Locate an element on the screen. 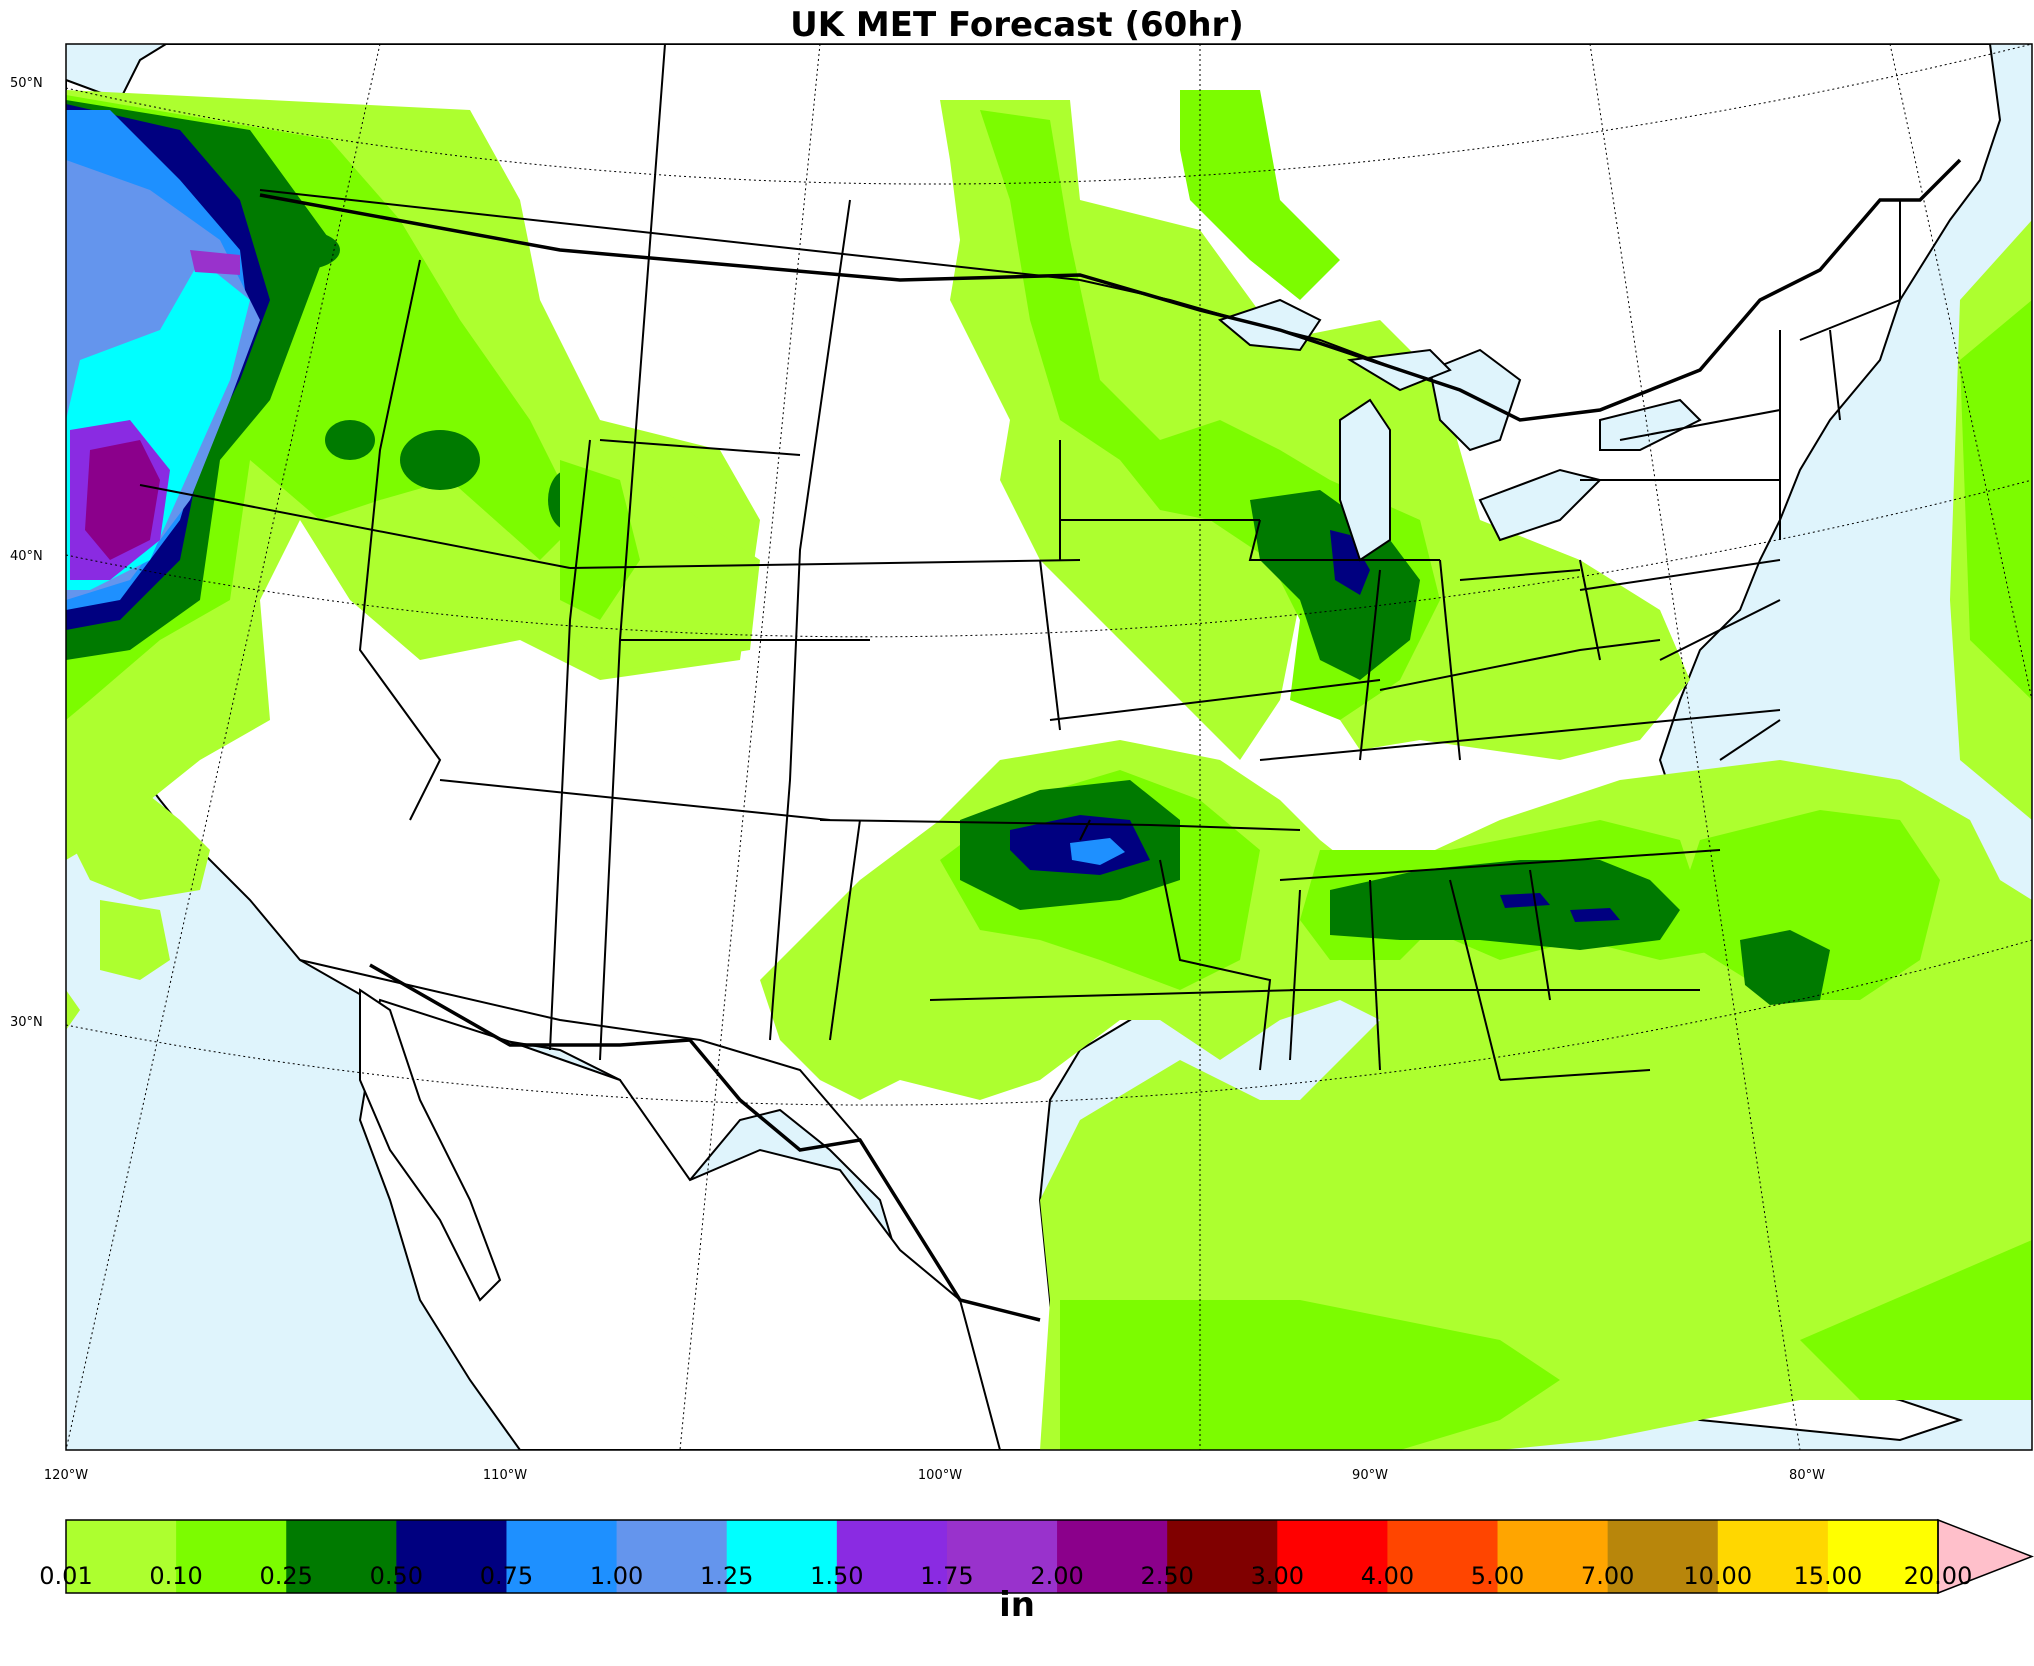 This screenshot has height=1666, width=2034. land-baja is located at coordinates (430, 1145).